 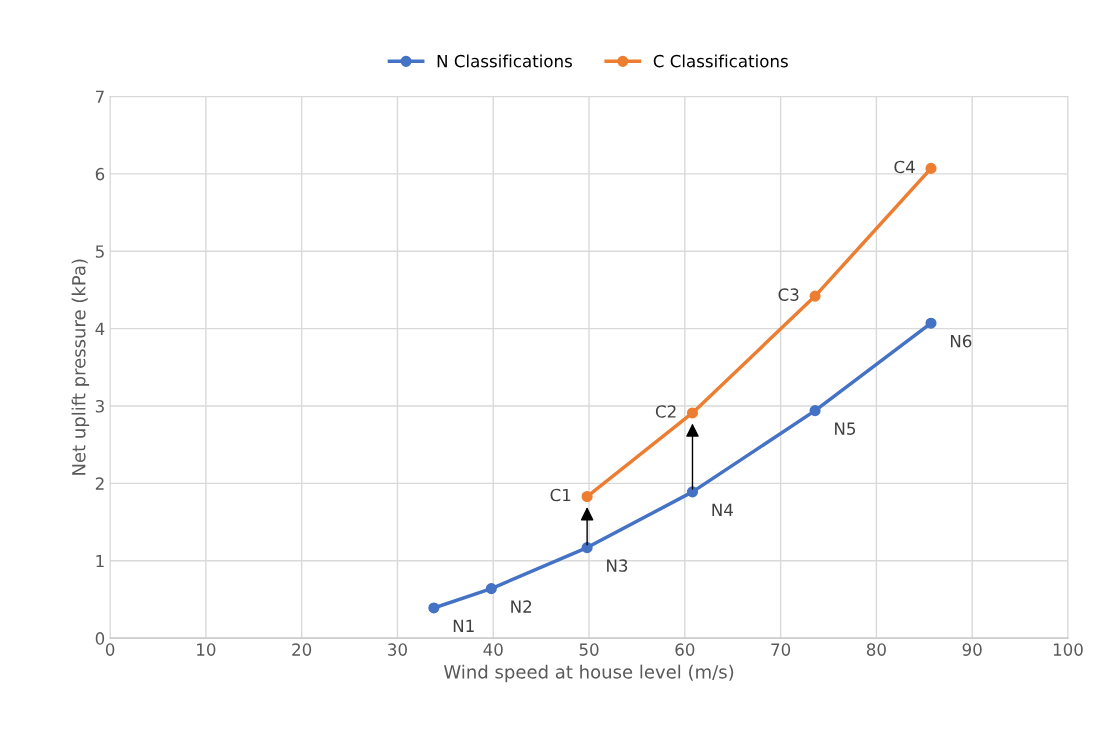 What do you see at coordinates (504, 61) in the screenshot?
I see `legend-label: N Classifications` at bounding box center [504, 61].